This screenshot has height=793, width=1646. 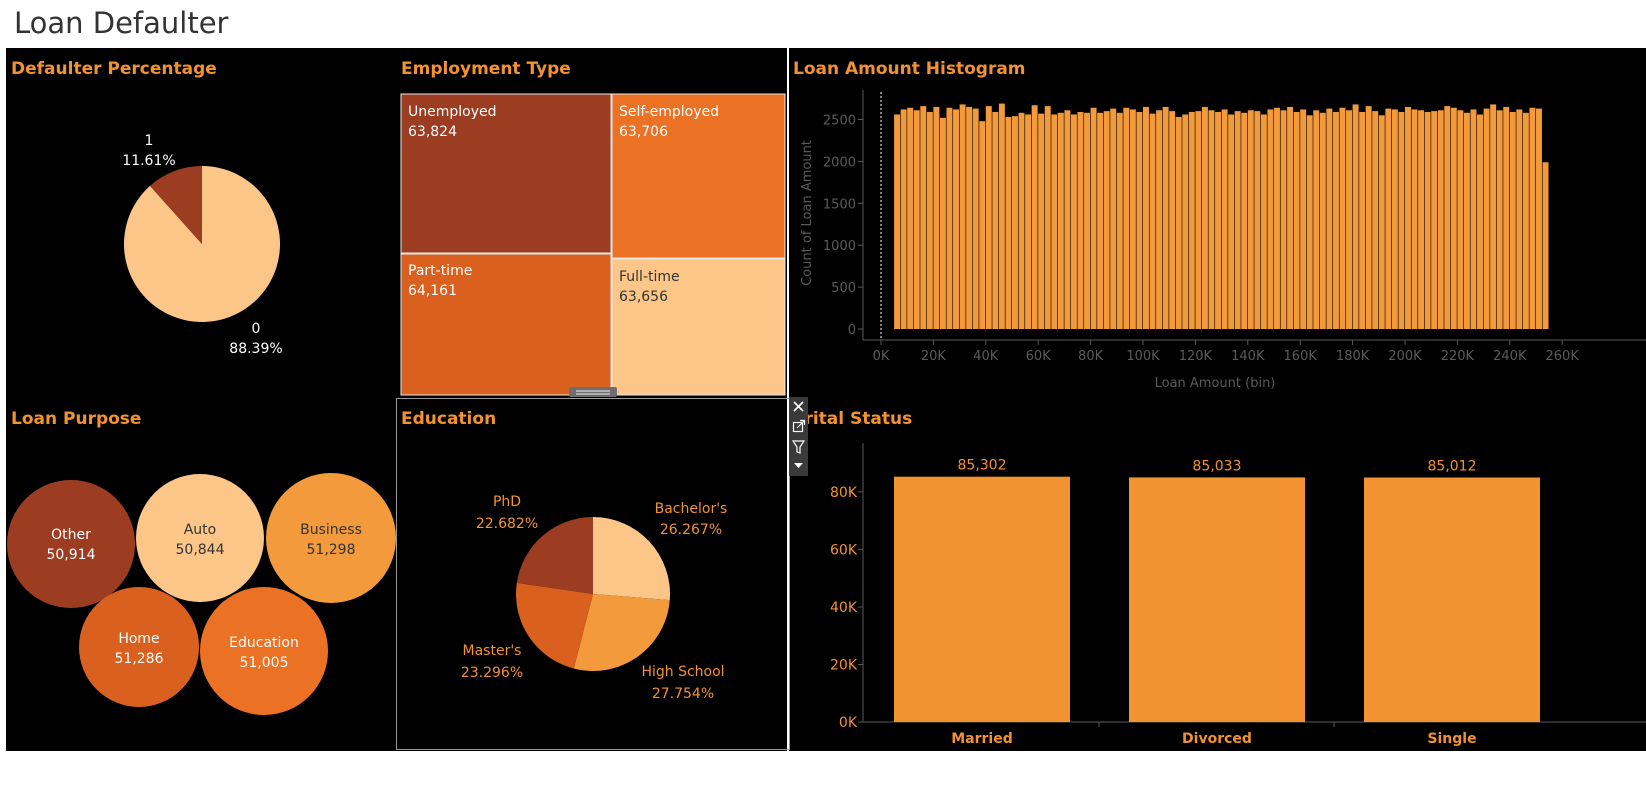 What do you see at coordinates (71, 544) in the screenshot?
I see `bubble-other` at bounding box center [71, 544].